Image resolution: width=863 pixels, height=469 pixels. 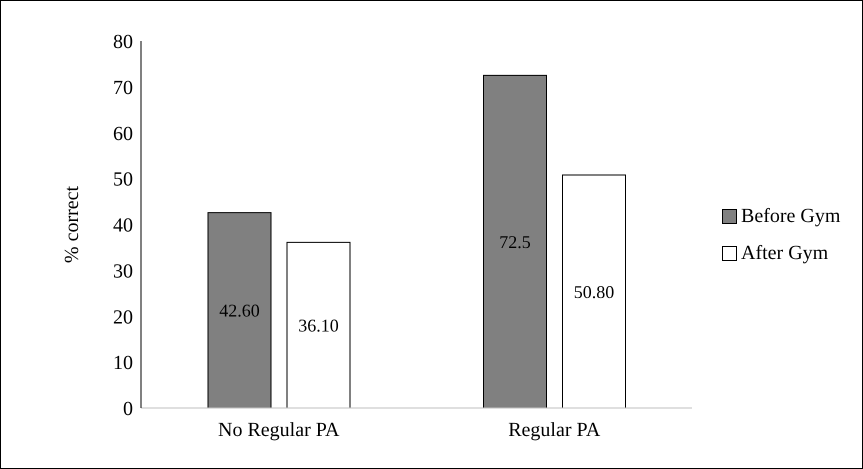 I want to click on y-tick-label: 20, so click(x=123, y=317).